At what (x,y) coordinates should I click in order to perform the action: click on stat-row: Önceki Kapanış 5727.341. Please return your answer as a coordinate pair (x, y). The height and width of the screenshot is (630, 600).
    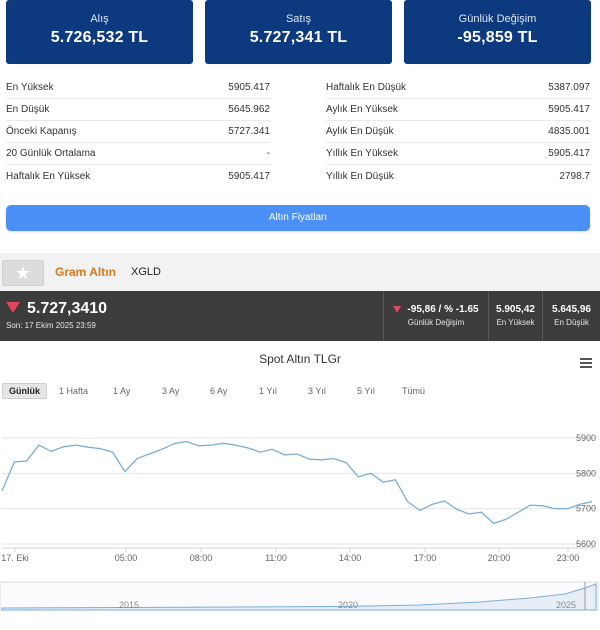
    Looking at the image, I should click on (138, 132).